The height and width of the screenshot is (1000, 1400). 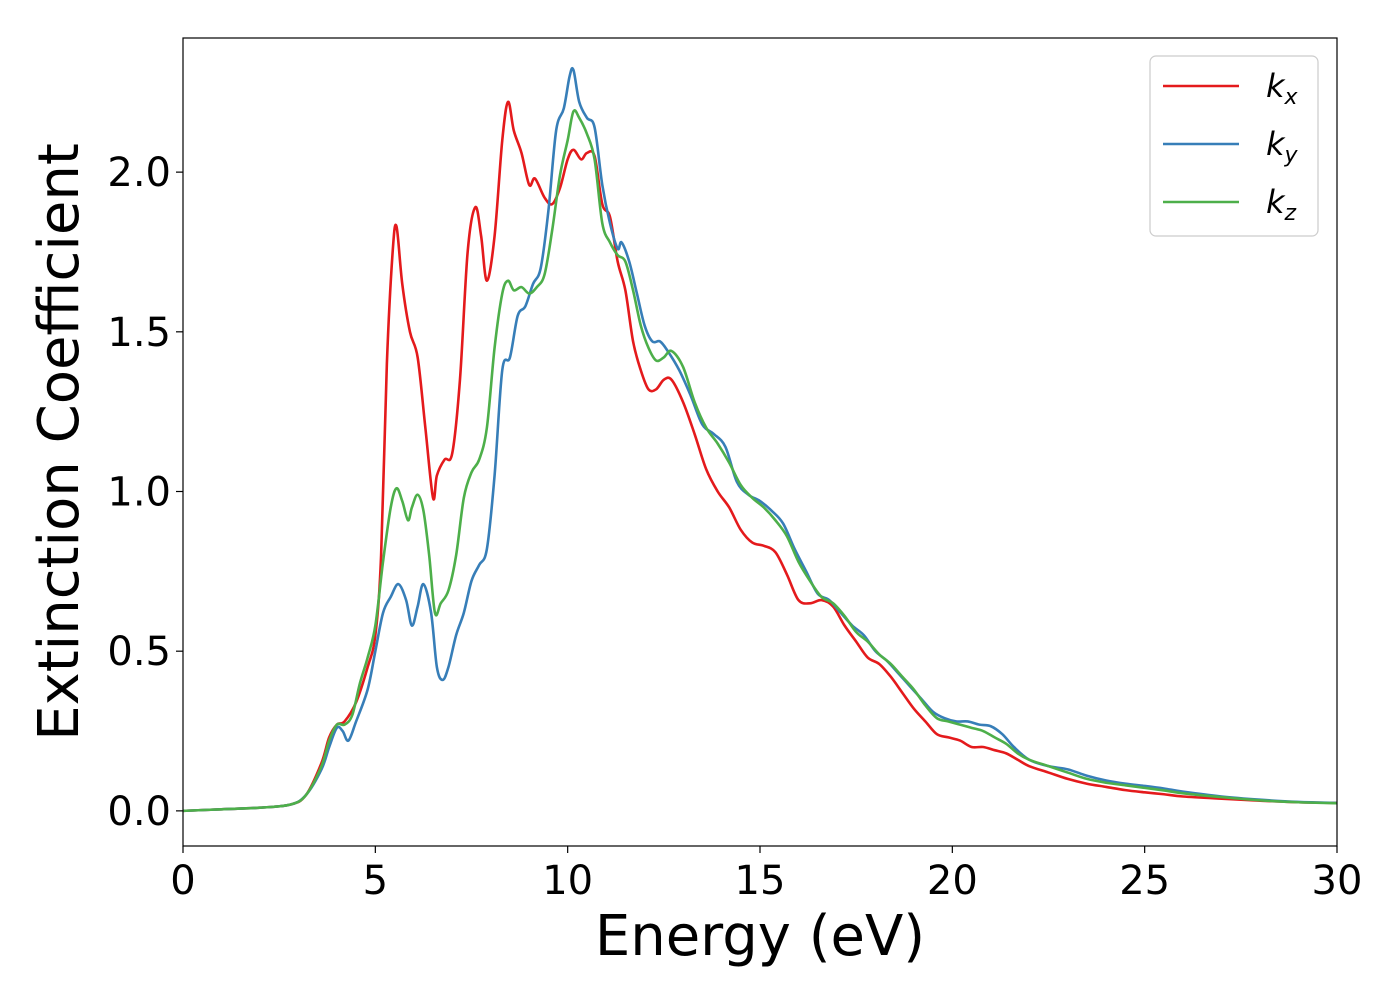 I want to click on legend-label-kz: kz, so click(x=1281, y=204).